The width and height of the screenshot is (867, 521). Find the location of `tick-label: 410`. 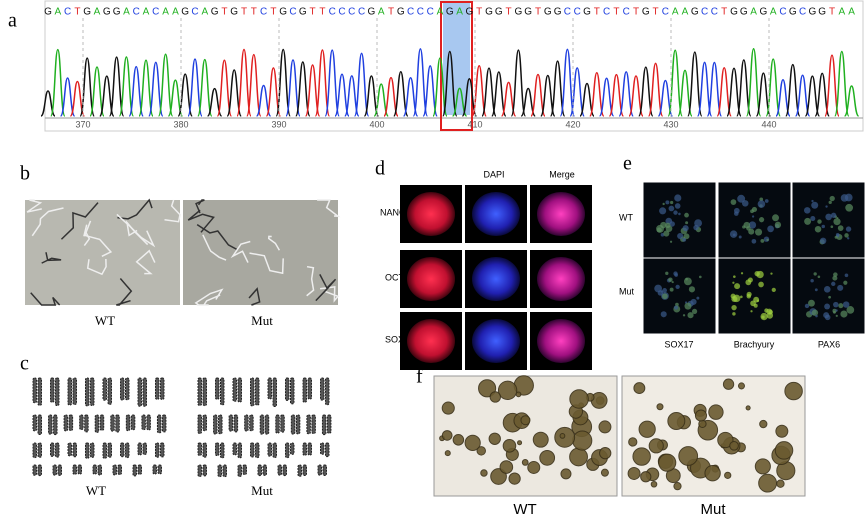

tick-label: 410 is located at coordinates (474, 124).